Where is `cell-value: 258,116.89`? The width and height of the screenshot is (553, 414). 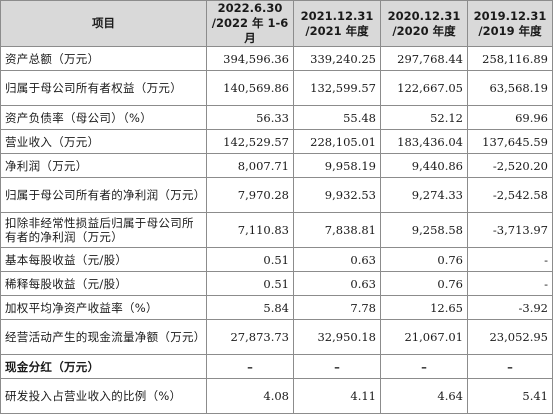 cell-value: 258,116.89 is located at coordinates (510, 58).